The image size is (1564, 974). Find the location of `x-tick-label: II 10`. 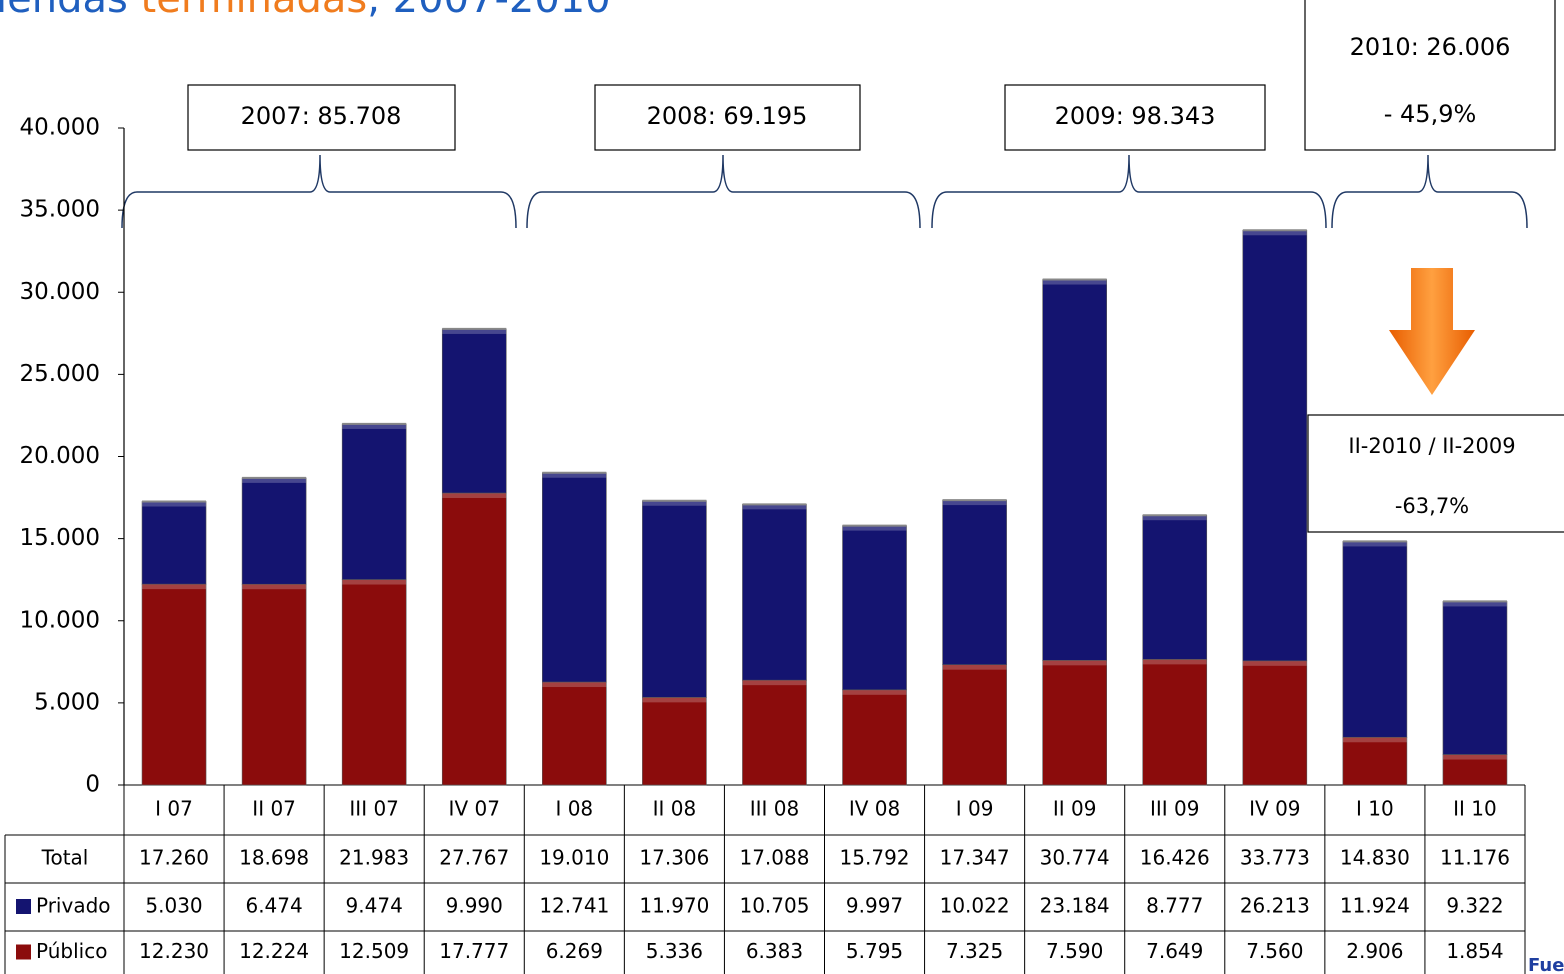

x-tick-label: II 10 is located at coordinates (1475, 809).